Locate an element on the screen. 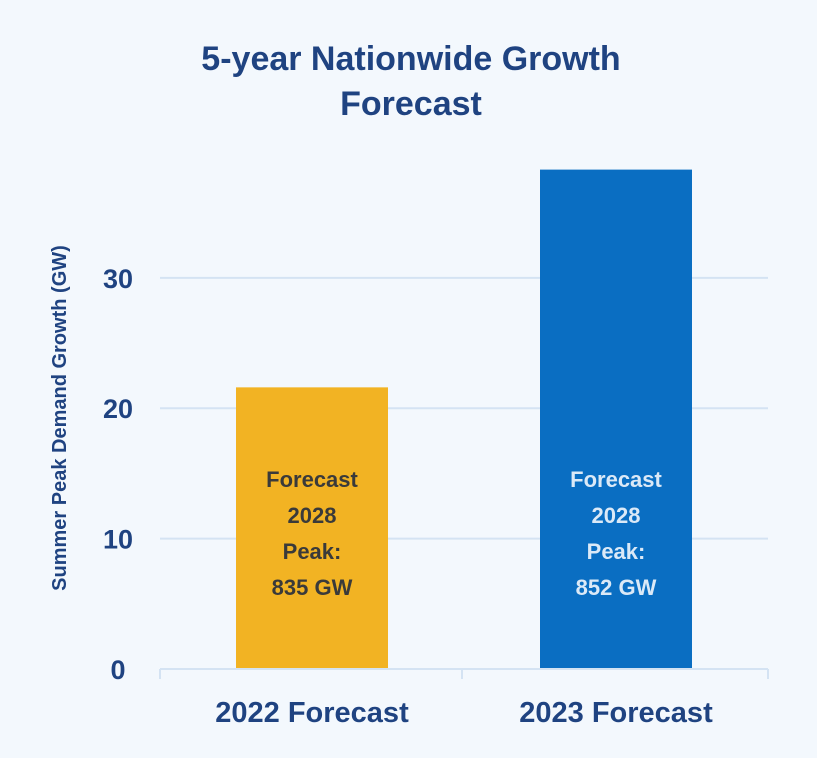  bar-1-label-line-3: Peak: is located at coordinates (312, 551).